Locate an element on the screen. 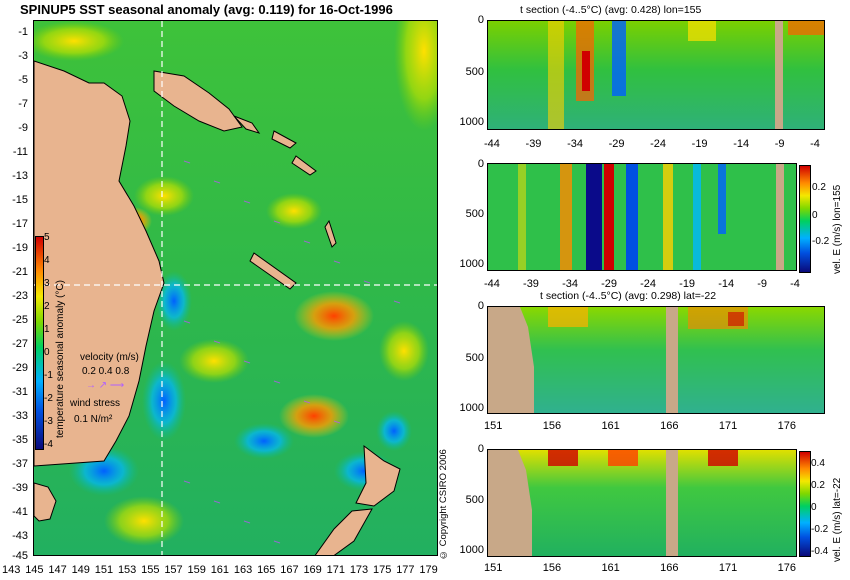 This screenshot has height=580, width=850. s4-x-tick: 161 is located at coordinates (610, 568).